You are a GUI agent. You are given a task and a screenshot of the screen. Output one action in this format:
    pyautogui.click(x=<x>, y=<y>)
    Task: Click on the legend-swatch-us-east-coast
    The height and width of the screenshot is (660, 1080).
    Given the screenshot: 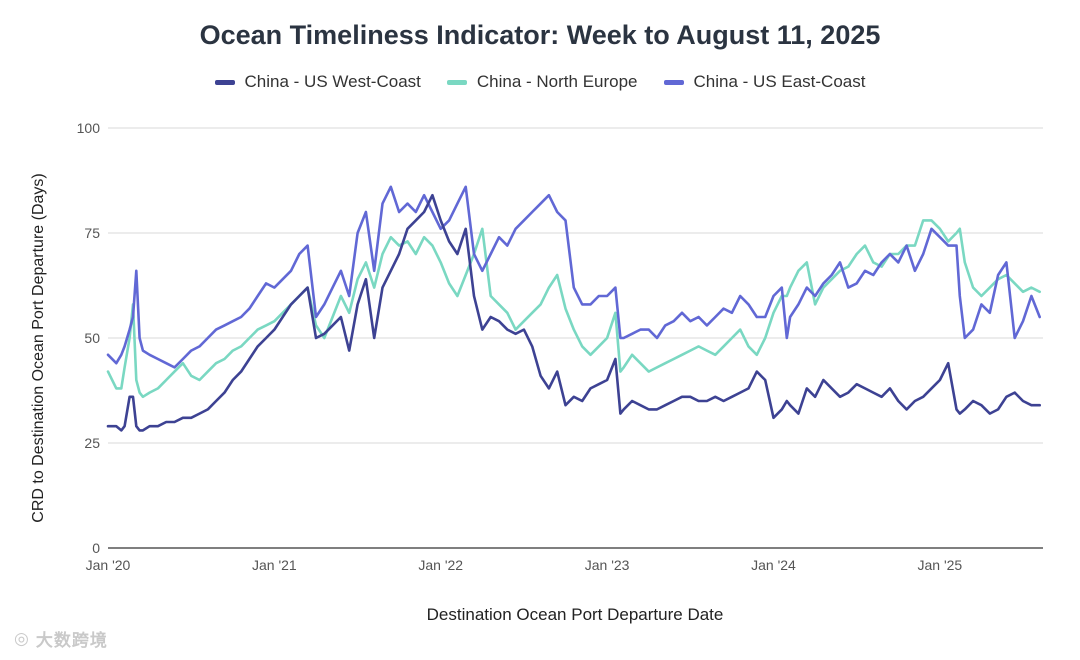 What is the action you would take?
    pyautogui.click(x=673, y=82)
    